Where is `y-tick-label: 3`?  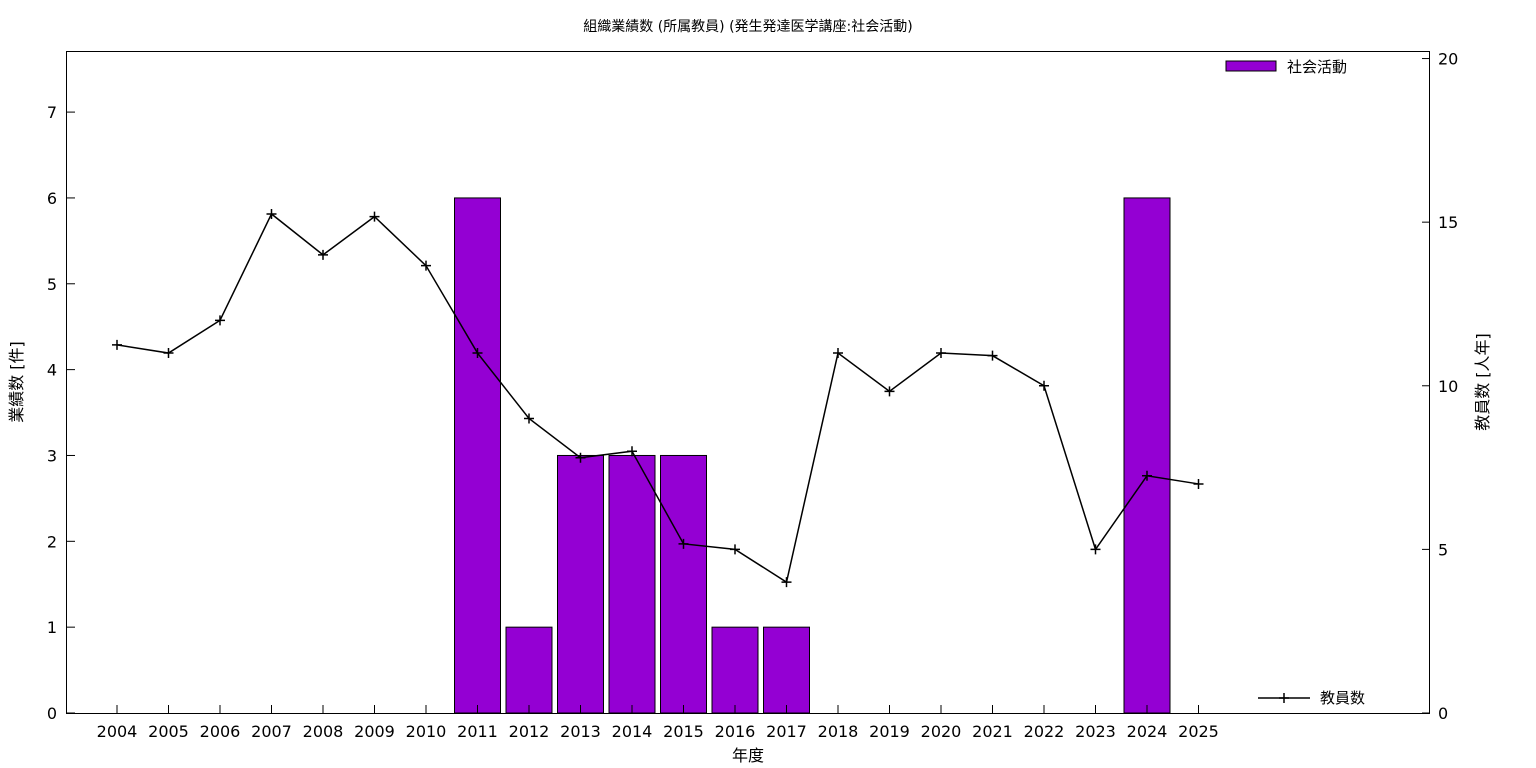
y-tick-label: 3 is located at coordinates (52, 455).